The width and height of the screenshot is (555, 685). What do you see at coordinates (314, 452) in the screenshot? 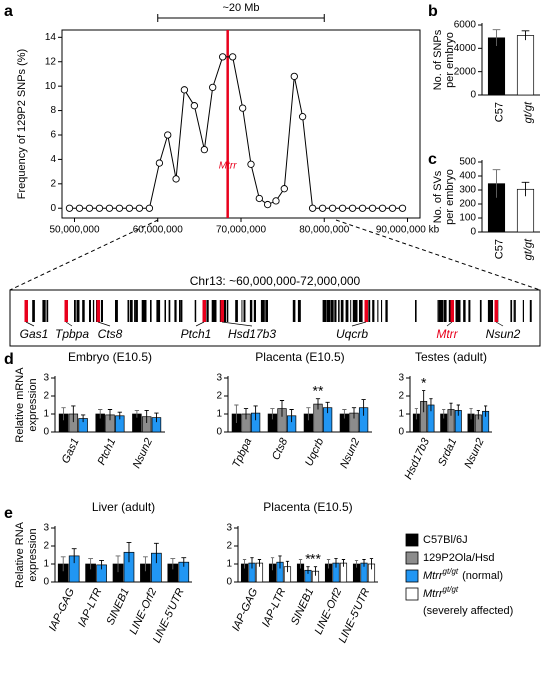
I see `x-tick-label: Uqcrb` at bounding box center [314, 452].